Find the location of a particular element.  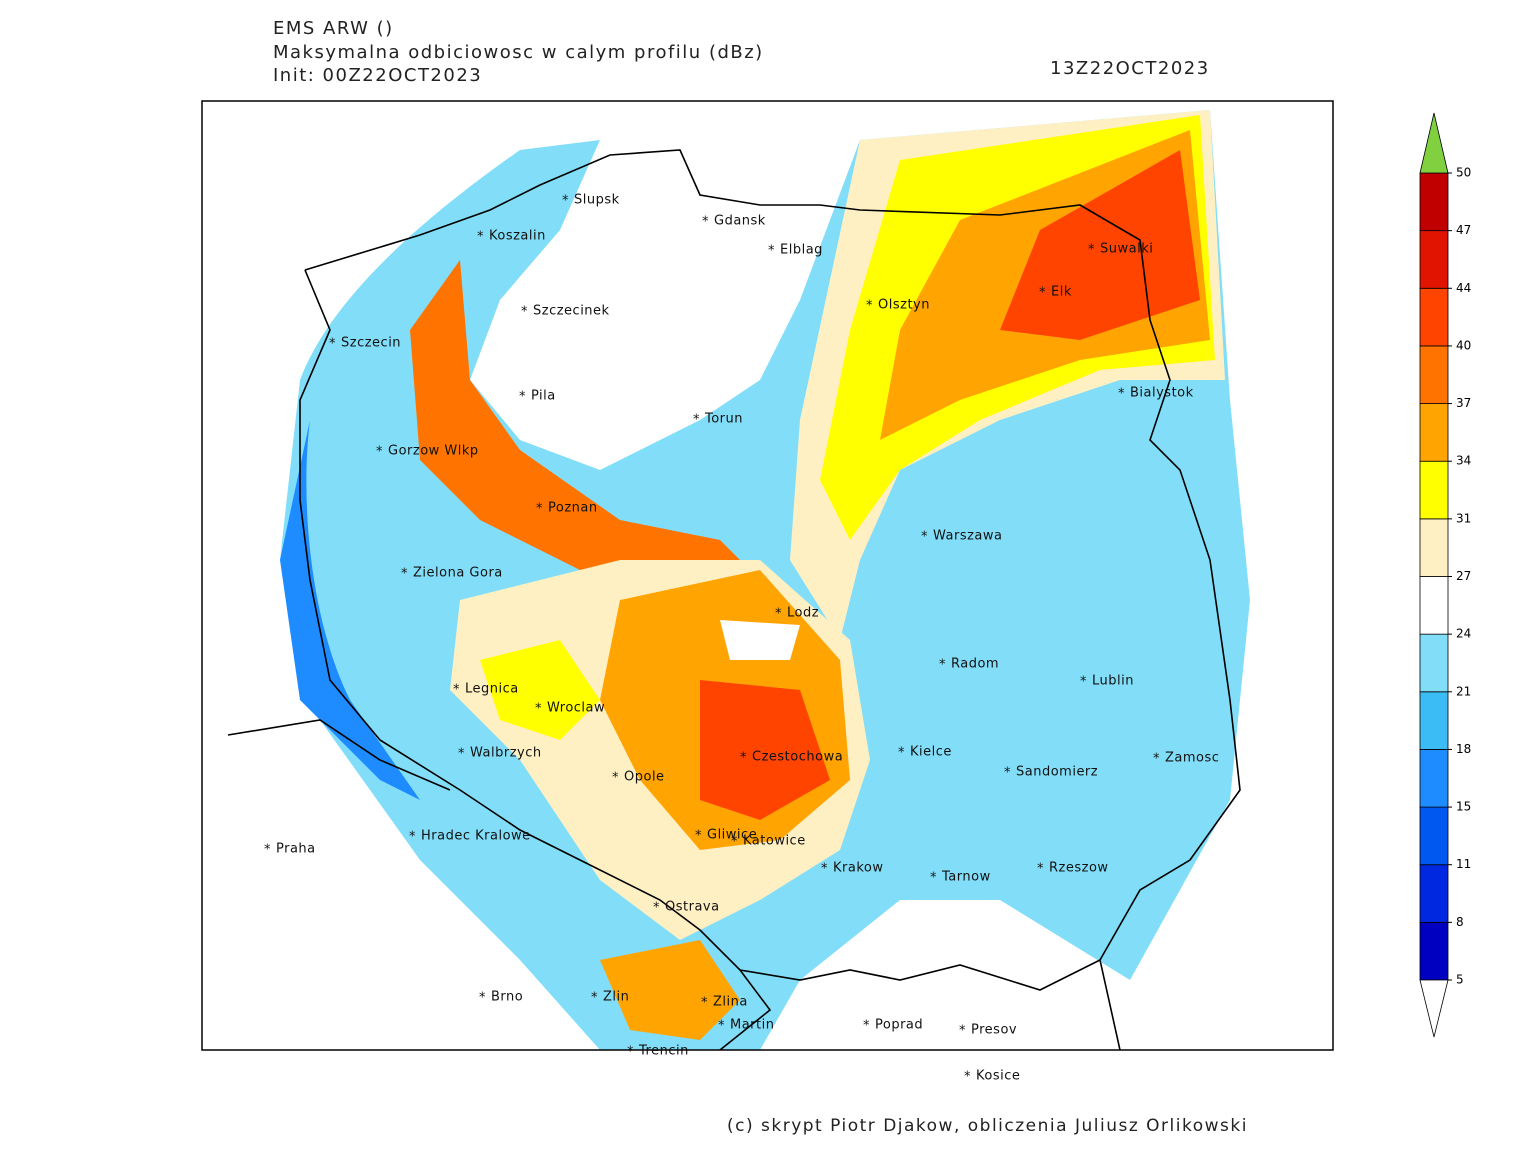

city-label: Szczecin is located at coordinates (371, 343).